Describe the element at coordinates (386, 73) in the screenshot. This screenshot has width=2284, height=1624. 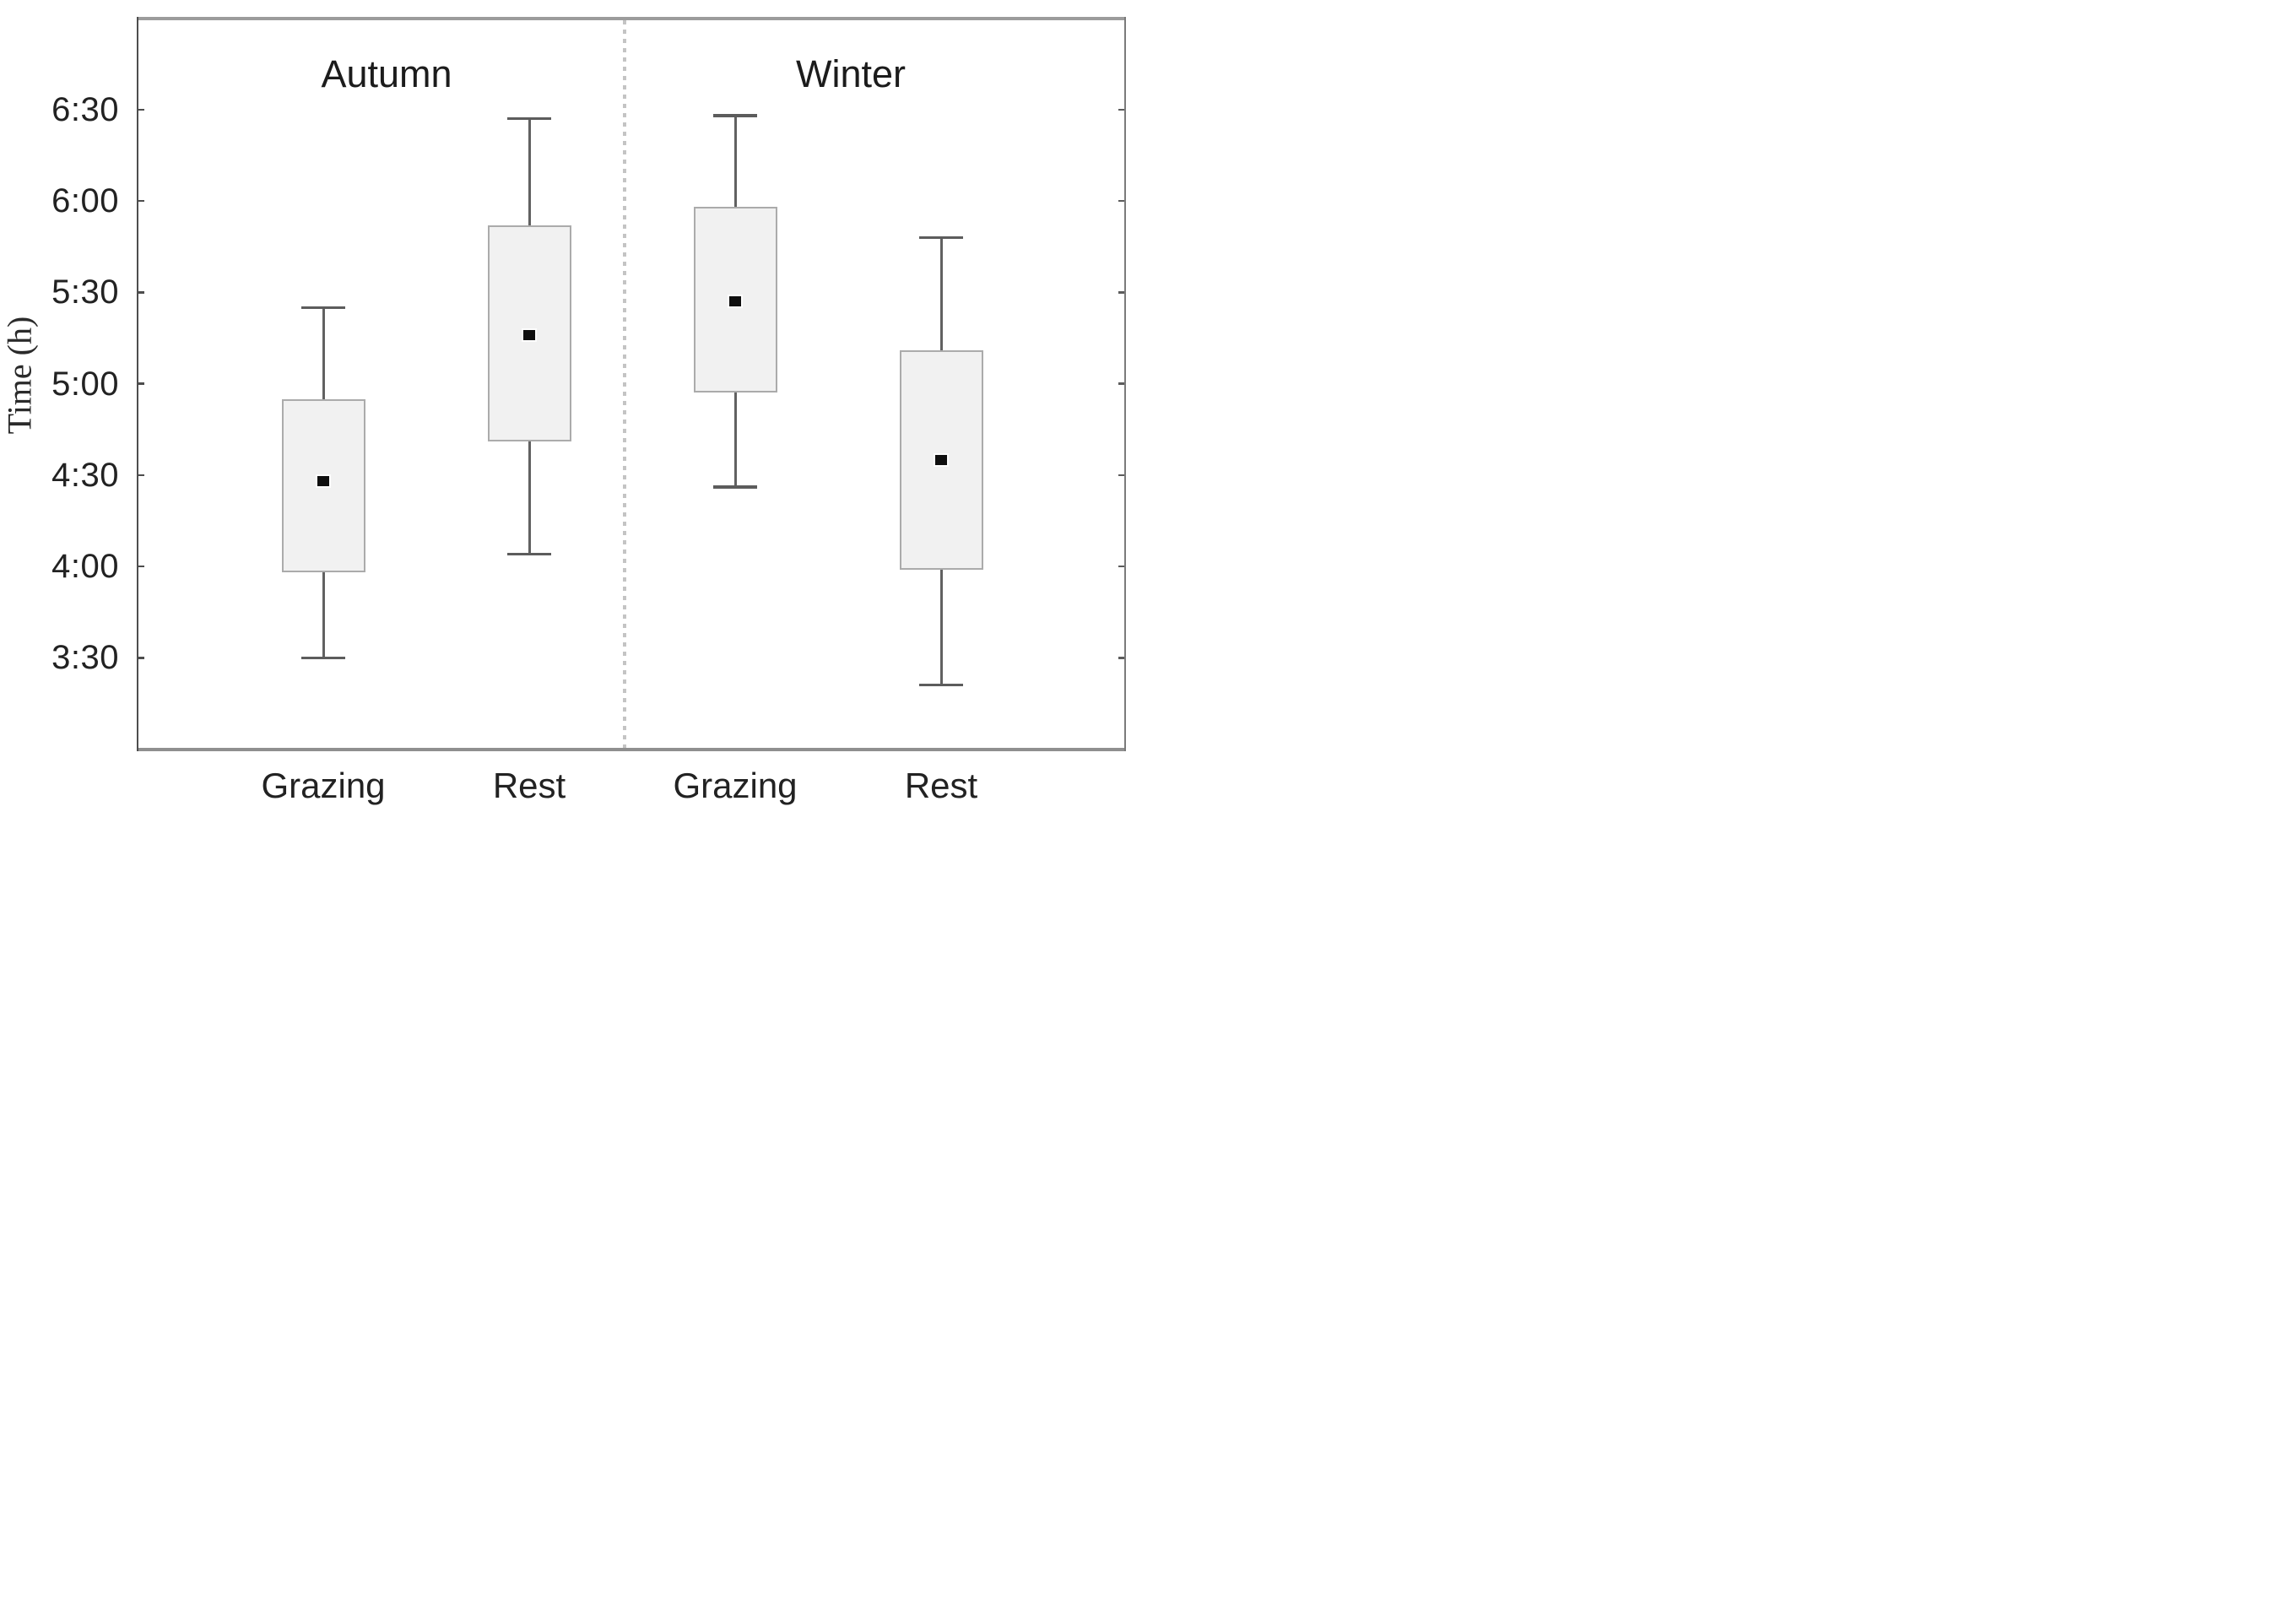
I see `season-title-autumn: Autumn` at that location.